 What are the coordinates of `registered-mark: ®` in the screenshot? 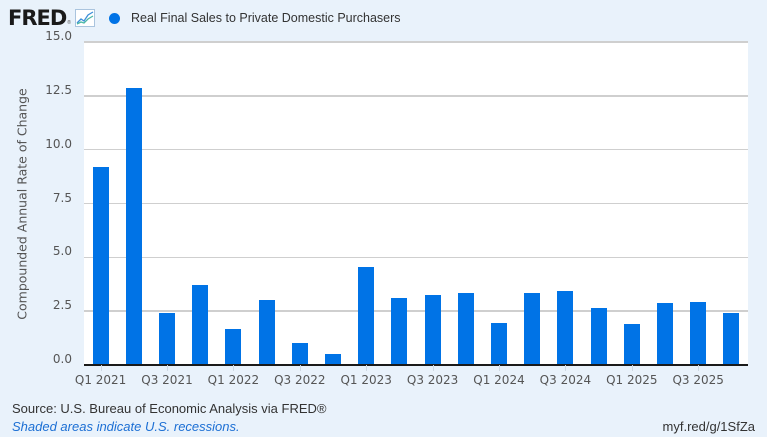 It's located at (69, 23).